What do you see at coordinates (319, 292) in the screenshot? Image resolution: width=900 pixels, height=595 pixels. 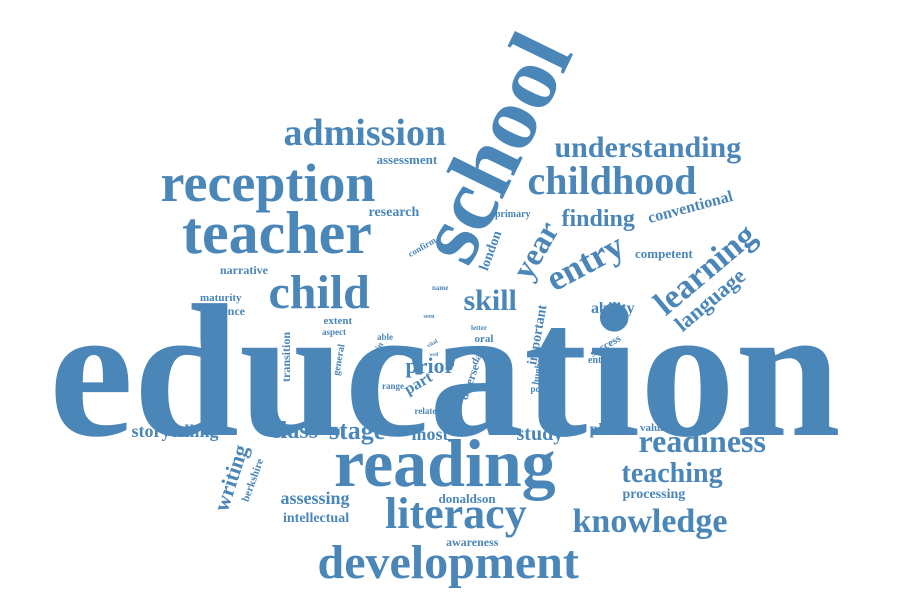 I see `word-child: child` at bounding box center [319, 292].